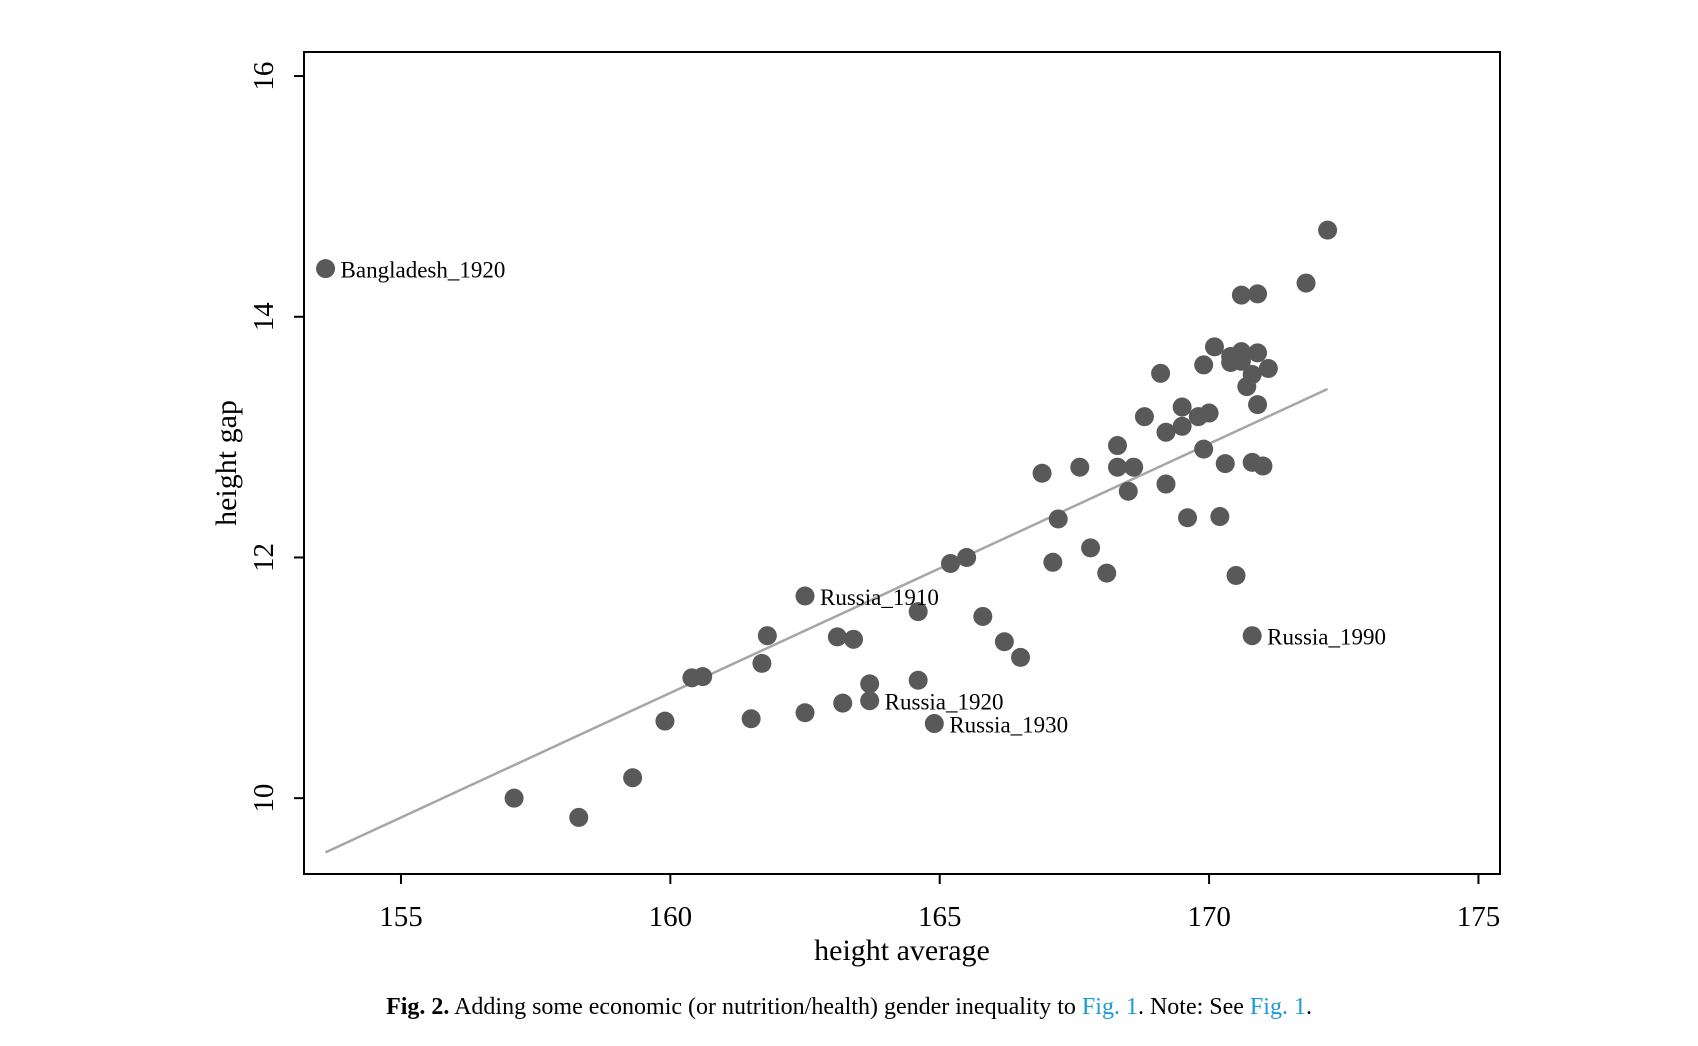 This screenshot has width=1698, height=1046. I want to click on y-axis-label: height gap, so click(226, 463).